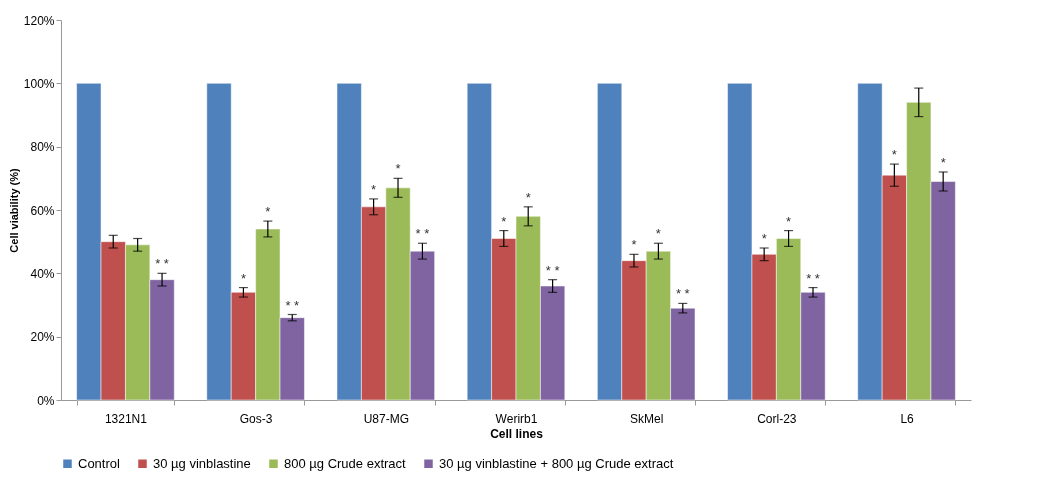 The image size is (1043, 488). I want to click on x-tick-label: 1321N1, so click(126, 418).